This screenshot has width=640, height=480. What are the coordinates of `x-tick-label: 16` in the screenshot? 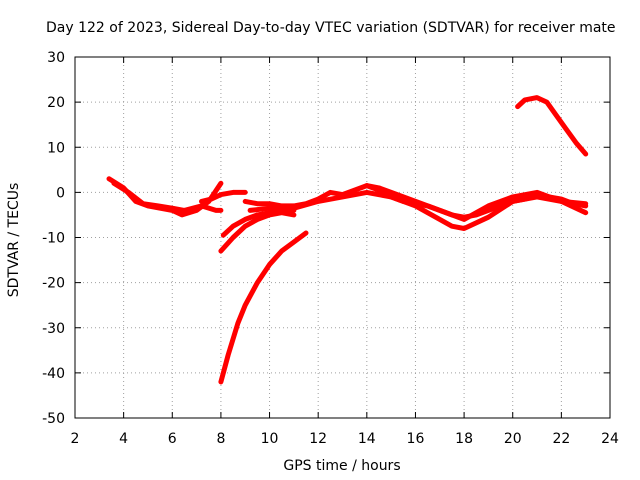 It's located at (416, 439).